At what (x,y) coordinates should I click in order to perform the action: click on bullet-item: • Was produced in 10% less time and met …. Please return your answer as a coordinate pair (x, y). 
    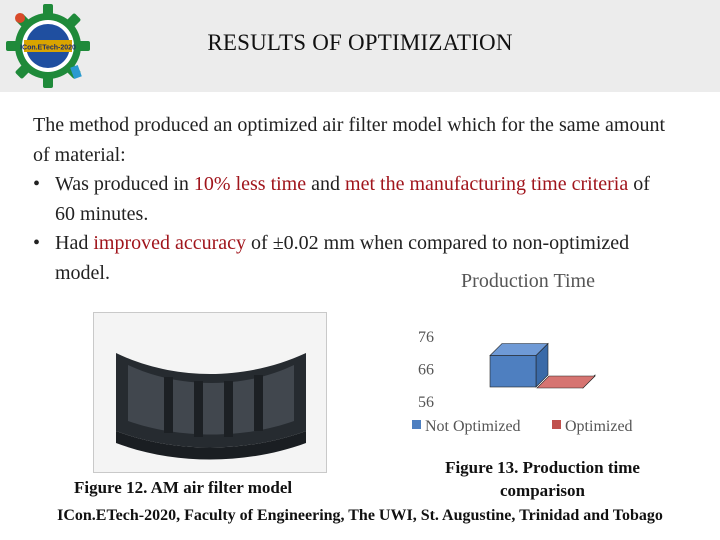
    Looking at the image, I should click on (353, 199).